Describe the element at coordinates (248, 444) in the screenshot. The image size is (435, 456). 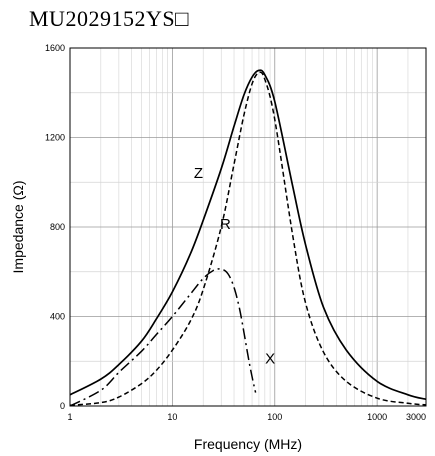
I see `x-axis-label: Frequency (MHz)` at that location.